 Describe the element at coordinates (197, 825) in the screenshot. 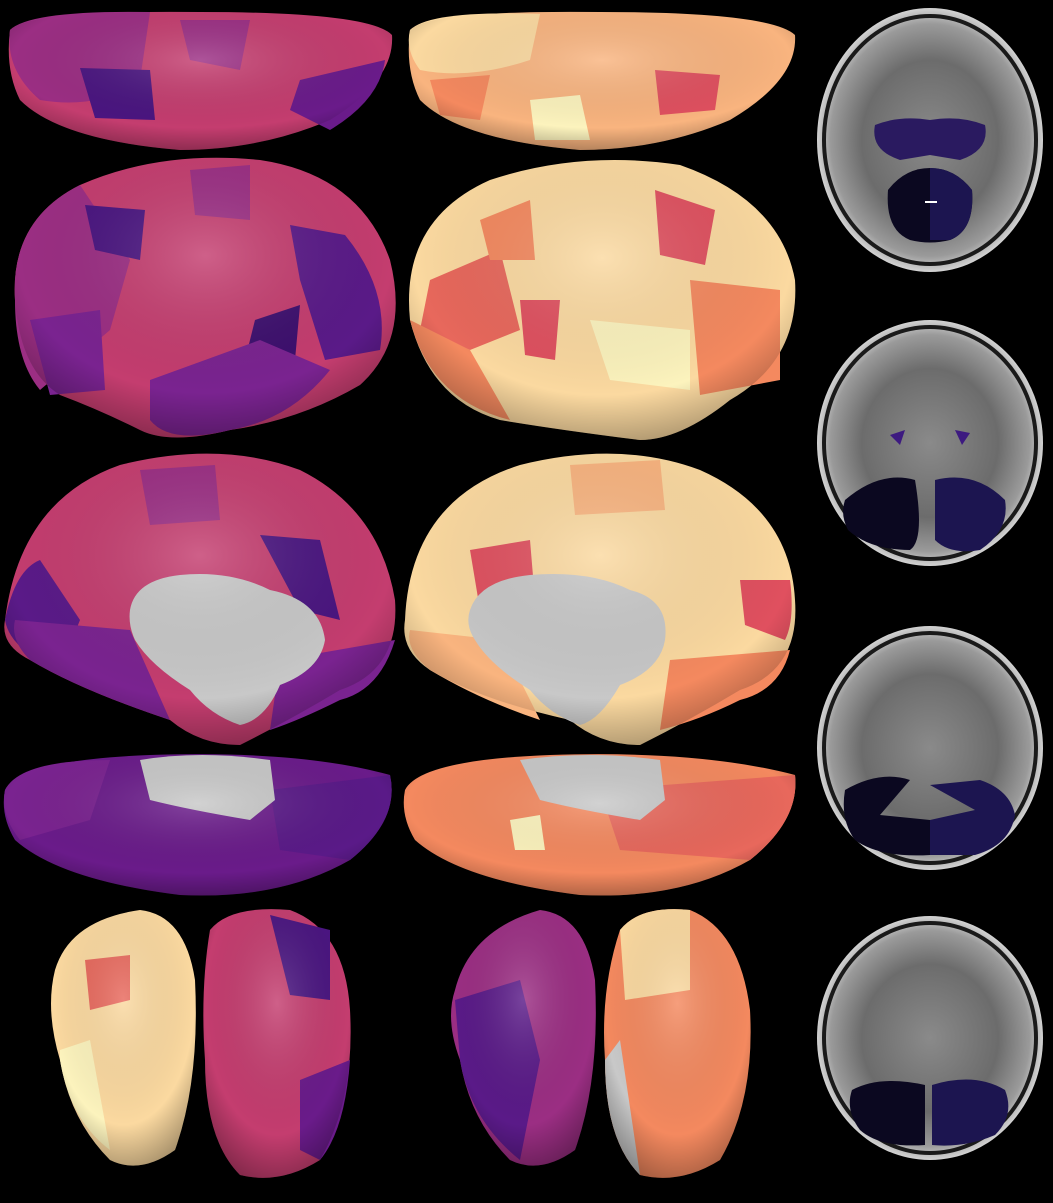

I see `left-ventral-view` at that location.